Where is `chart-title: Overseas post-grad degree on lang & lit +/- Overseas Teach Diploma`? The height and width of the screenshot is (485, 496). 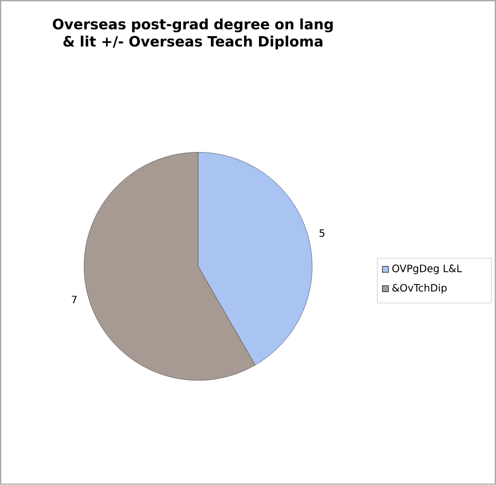
chart-title: Overseas post-grad degree on lang & lit +/- Overseas Teach Diploma is located at coordinates (192, 34).